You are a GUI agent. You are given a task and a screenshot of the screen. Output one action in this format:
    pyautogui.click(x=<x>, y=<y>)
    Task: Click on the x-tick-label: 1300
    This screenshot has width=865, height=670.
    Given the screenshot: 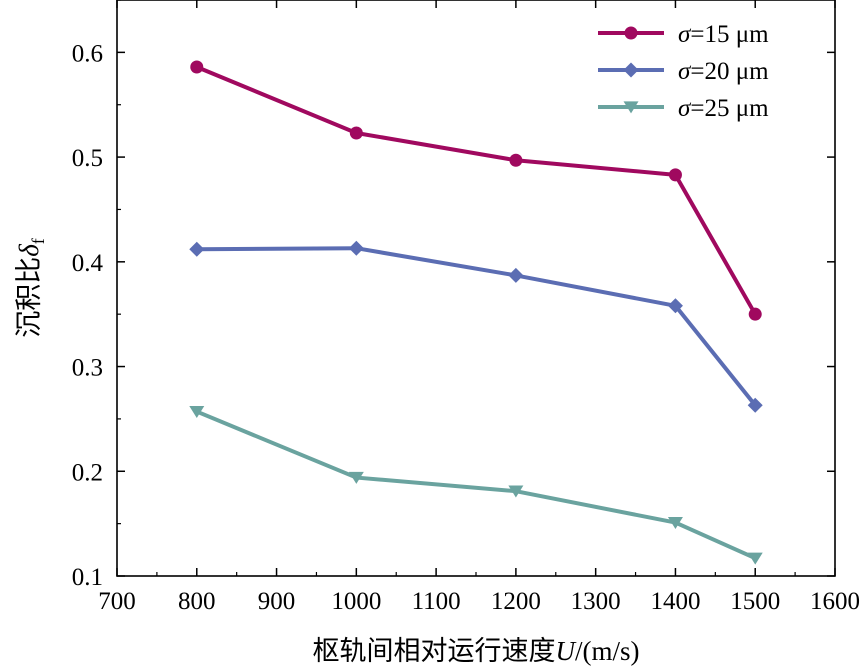 What is the action you would take?
    pyautogui.click(x=596, y=601)
    